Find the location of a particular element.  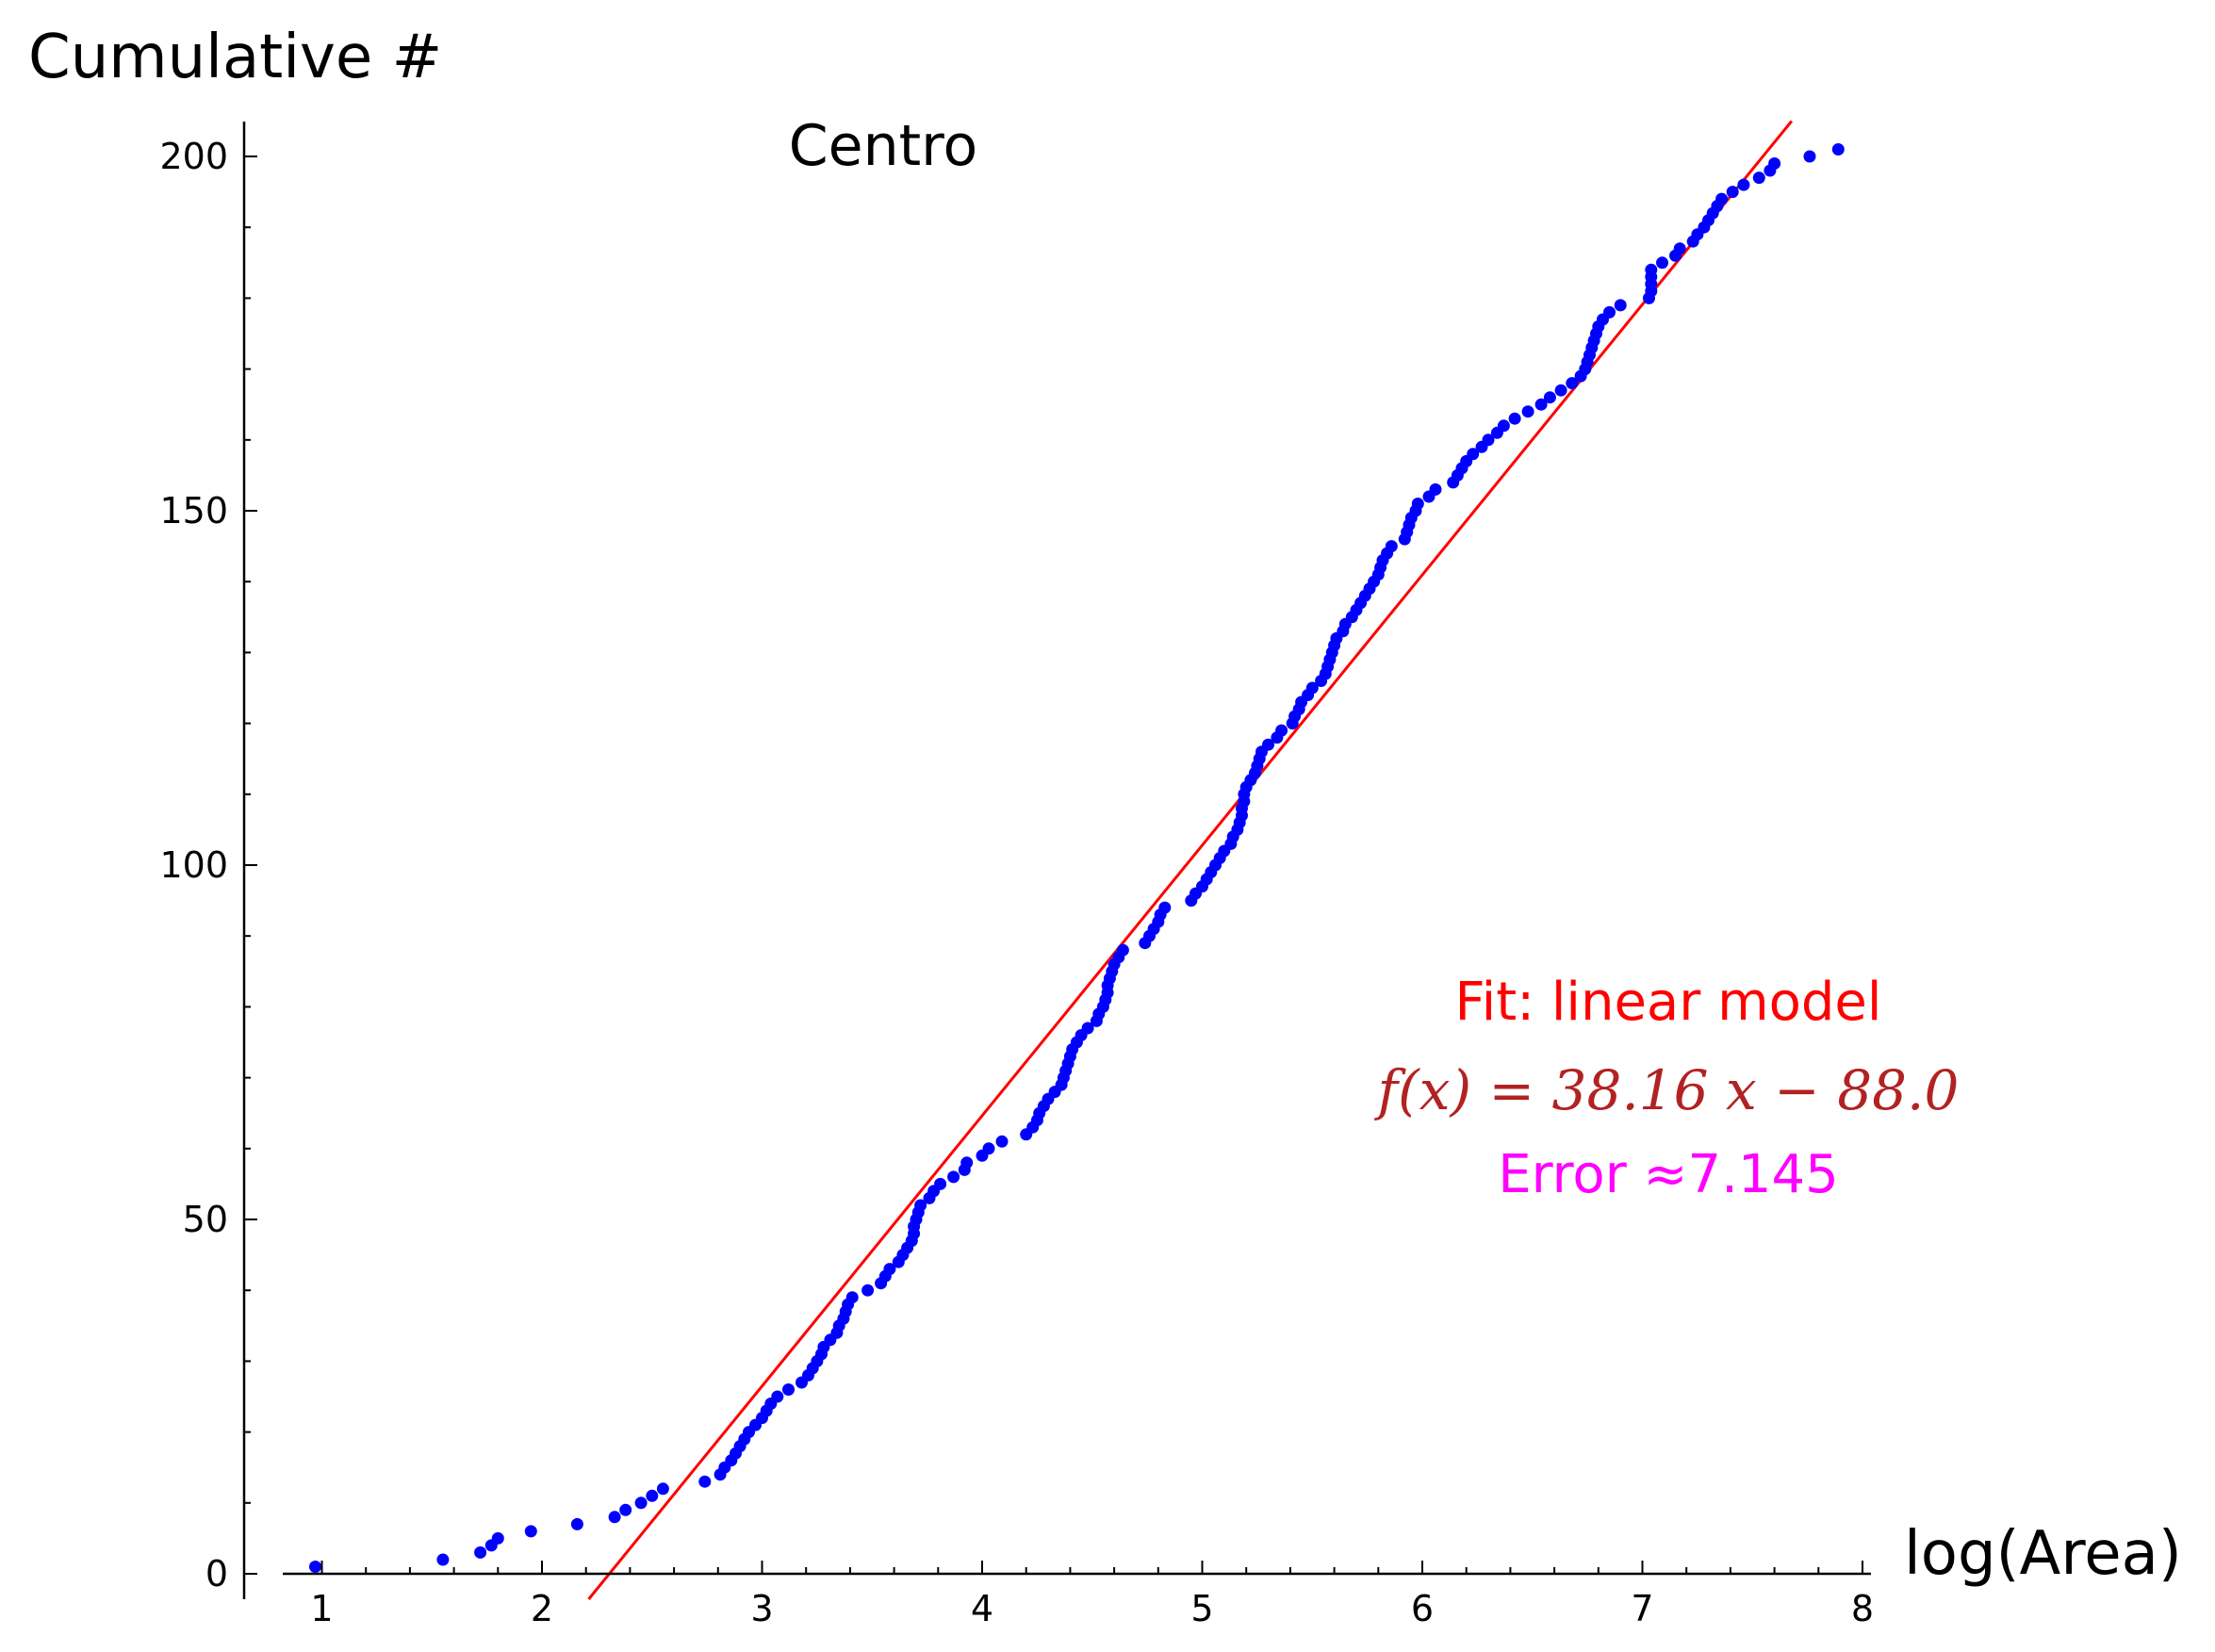

x-tick-label: 7 is located at coordinates (1642, 1609).